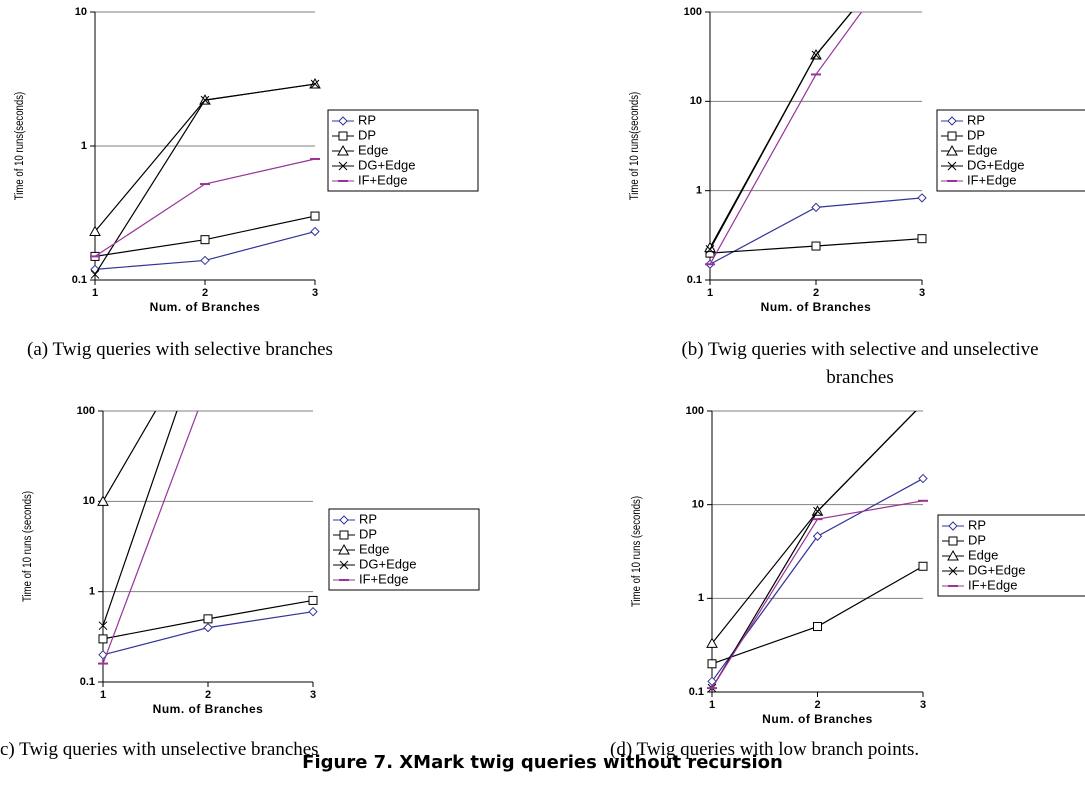 This screenshot has width=1085, height=790. What do you see at coordinates (368, 533) in the screenshot?
I see `legend-label: DP` at bounding box center [368, 533].